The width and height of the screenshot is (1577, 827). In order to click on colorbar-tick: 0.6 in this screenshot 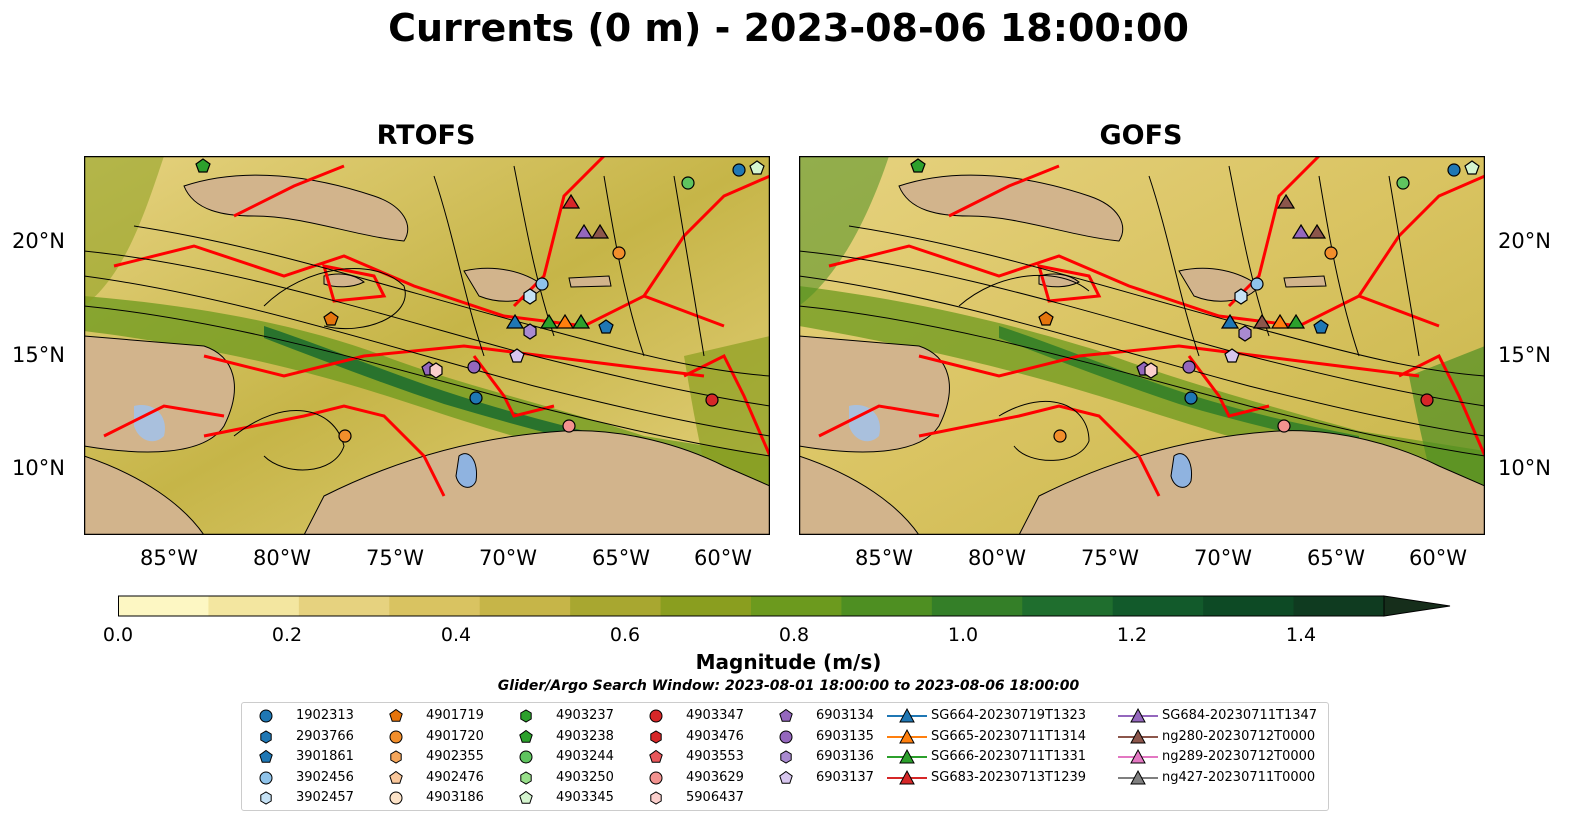, I will do `click(625, 635)`.